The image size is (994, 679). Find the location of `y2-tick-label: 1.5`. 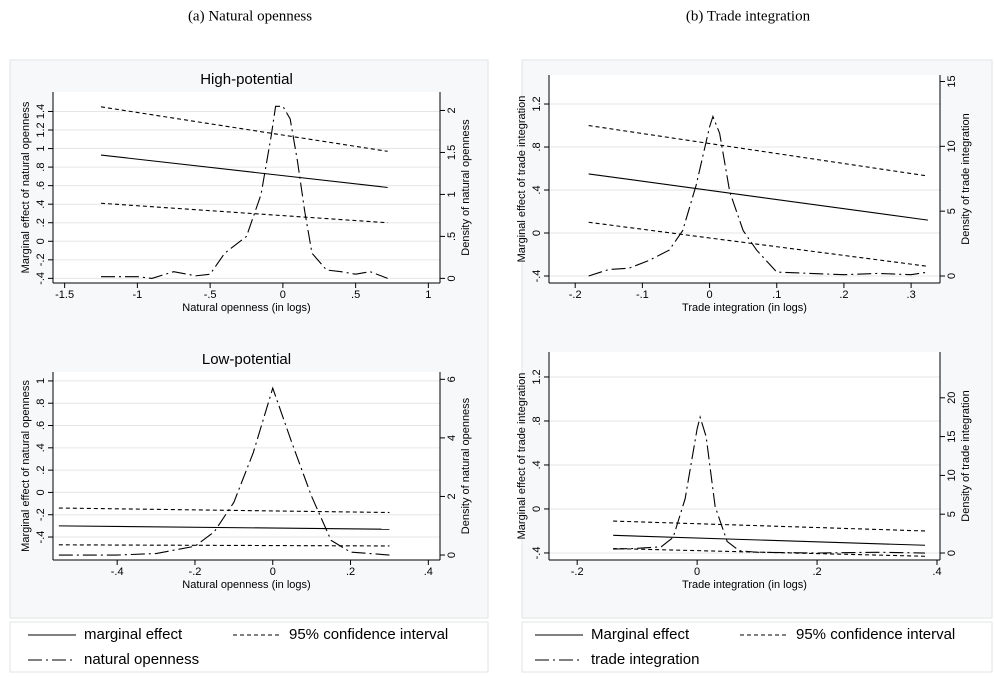

y2-tick-label: 1.5 is located at coordinates (452, 152).